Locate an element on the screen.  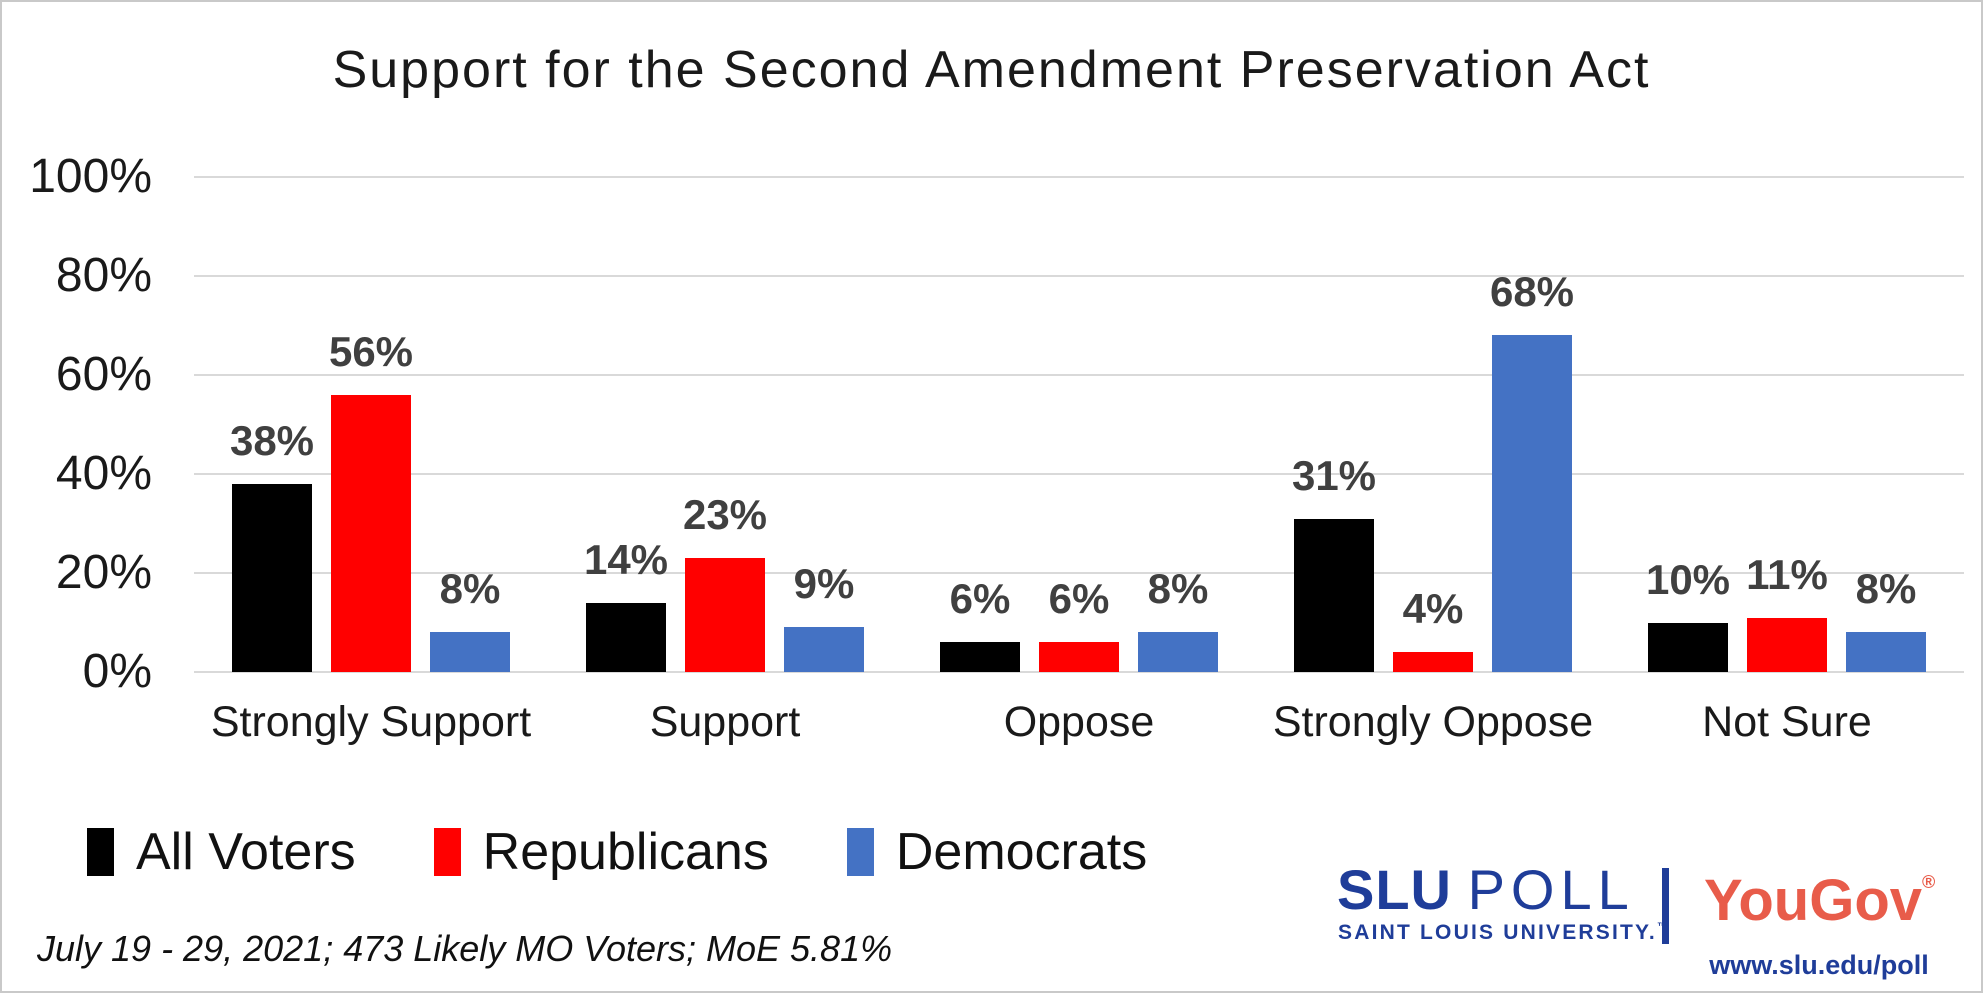
poll-url: www.slu.edu/poll is located at coordinates (1819, 965).